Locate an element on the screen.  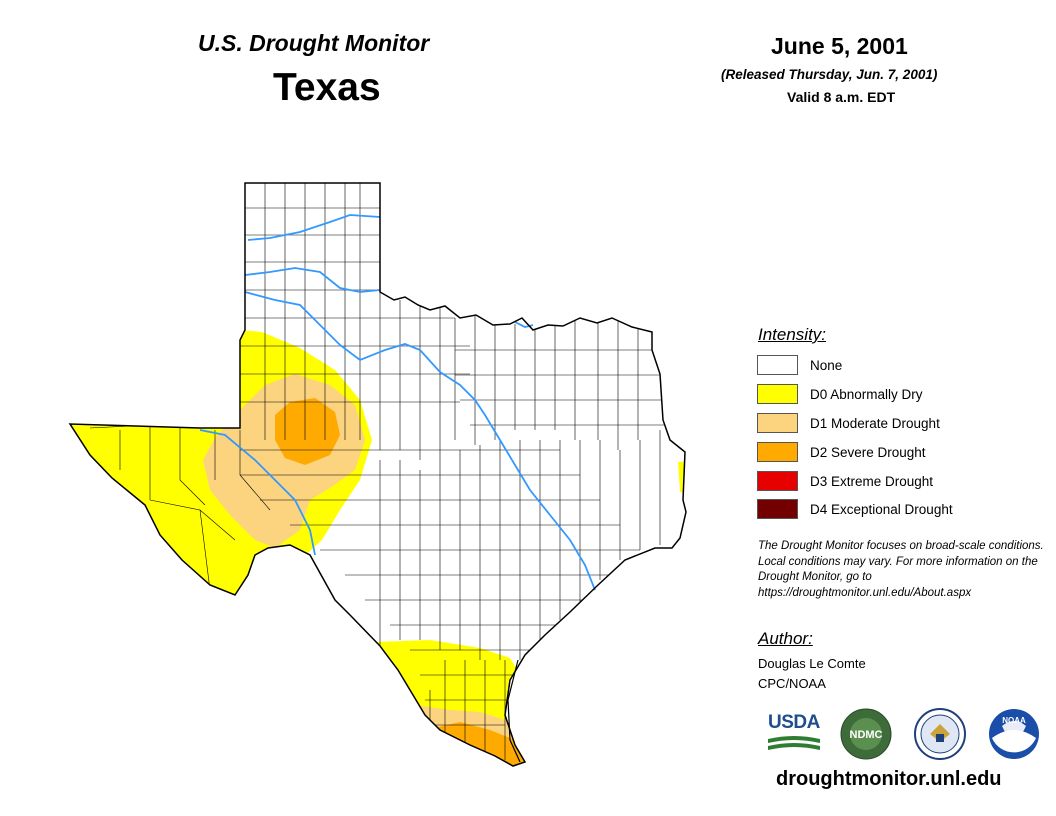
state-name: Texas is located at coordinates (327, 87).